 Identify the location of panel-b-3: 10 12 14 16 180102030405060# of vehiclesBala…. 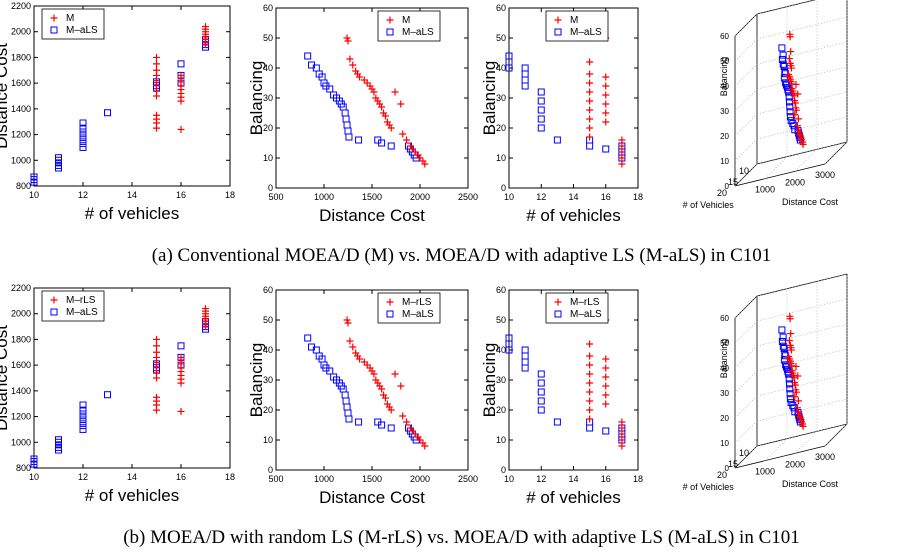
(561, 396).